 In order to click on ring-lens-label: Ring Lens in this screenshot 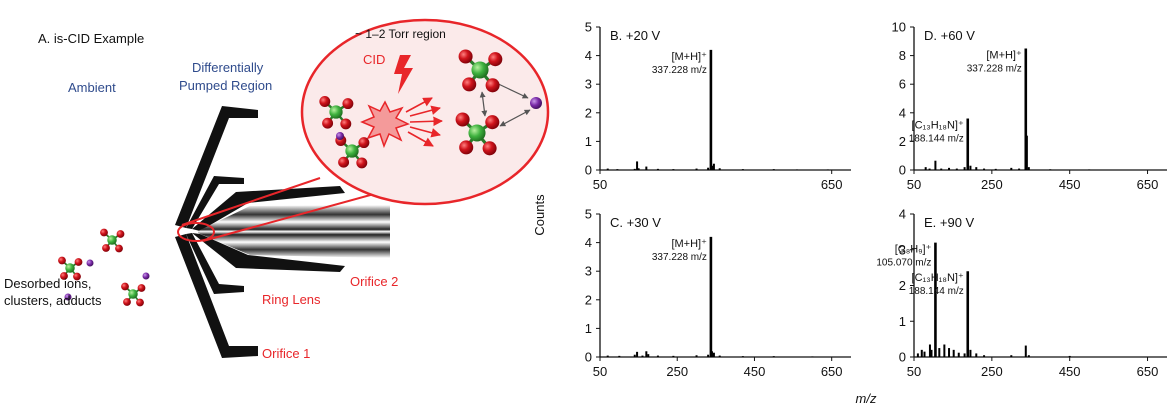, I will do `click(291, 299)`.